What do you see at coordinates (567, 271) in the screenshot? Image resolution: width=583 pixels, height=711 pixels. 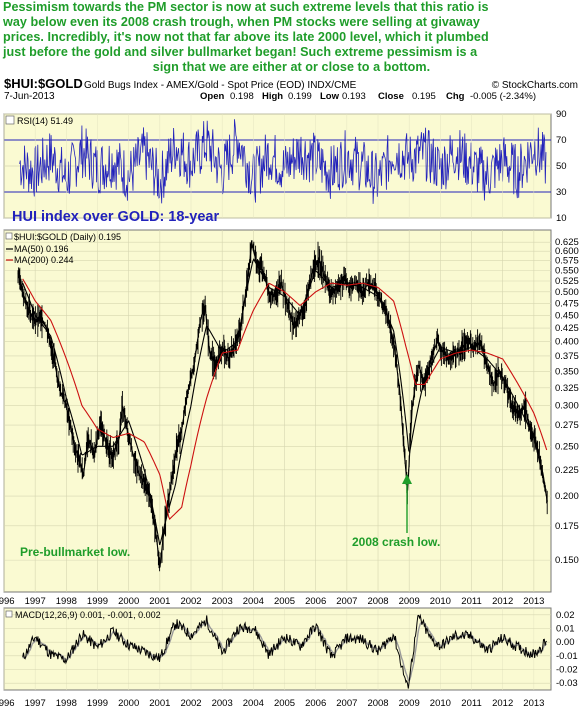 I see `price-tick-label: 0.550` at bounding box center [567, 271].